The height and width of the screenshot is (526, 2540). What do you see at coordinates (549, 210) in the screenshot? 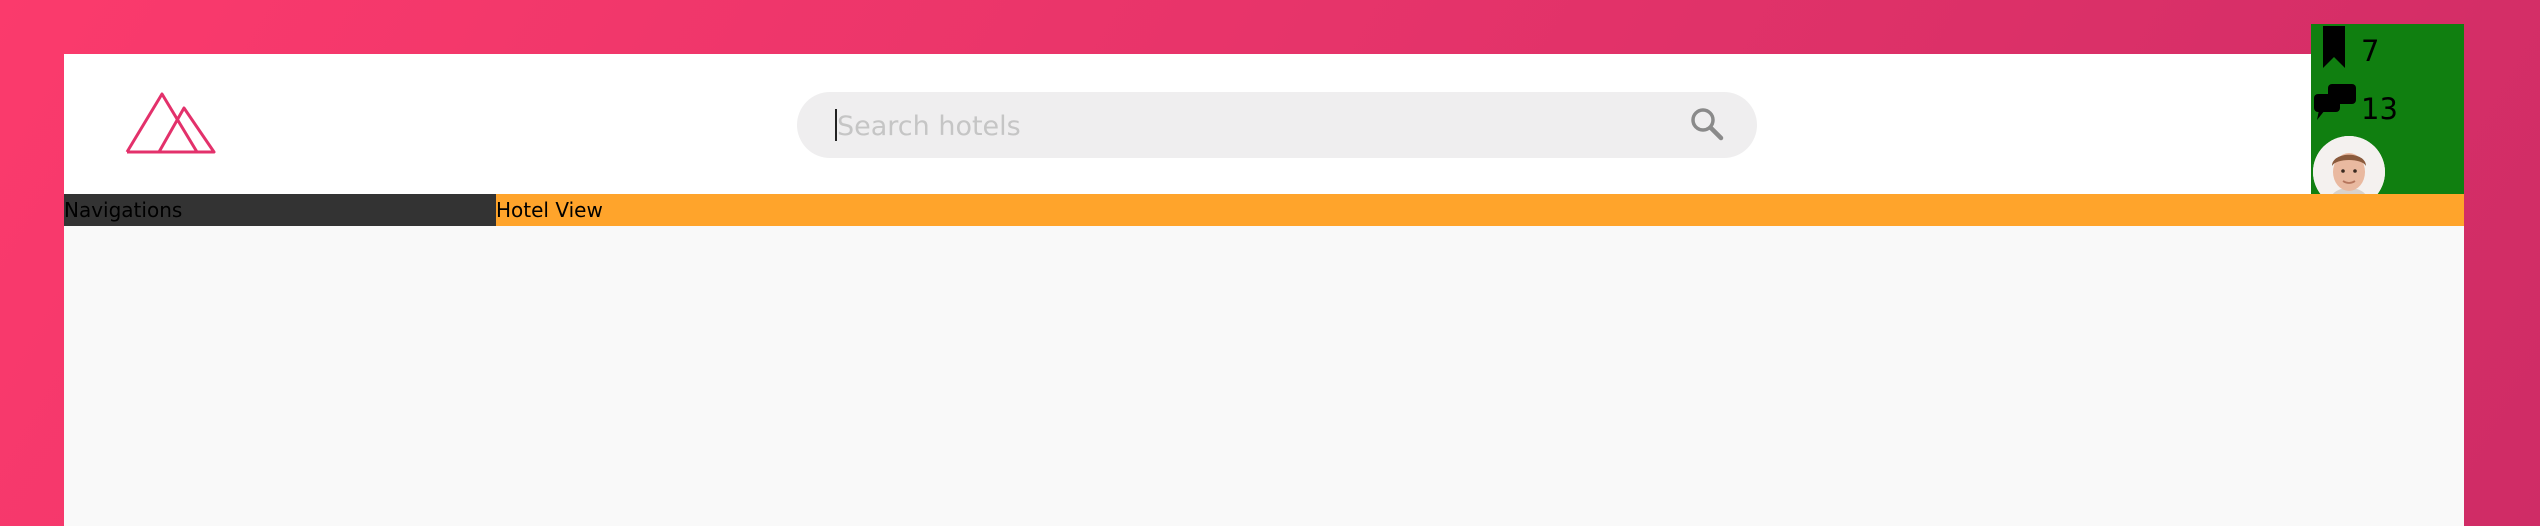
I see `hotel-view-label: Hotel View` at bounding box center [549, 210].